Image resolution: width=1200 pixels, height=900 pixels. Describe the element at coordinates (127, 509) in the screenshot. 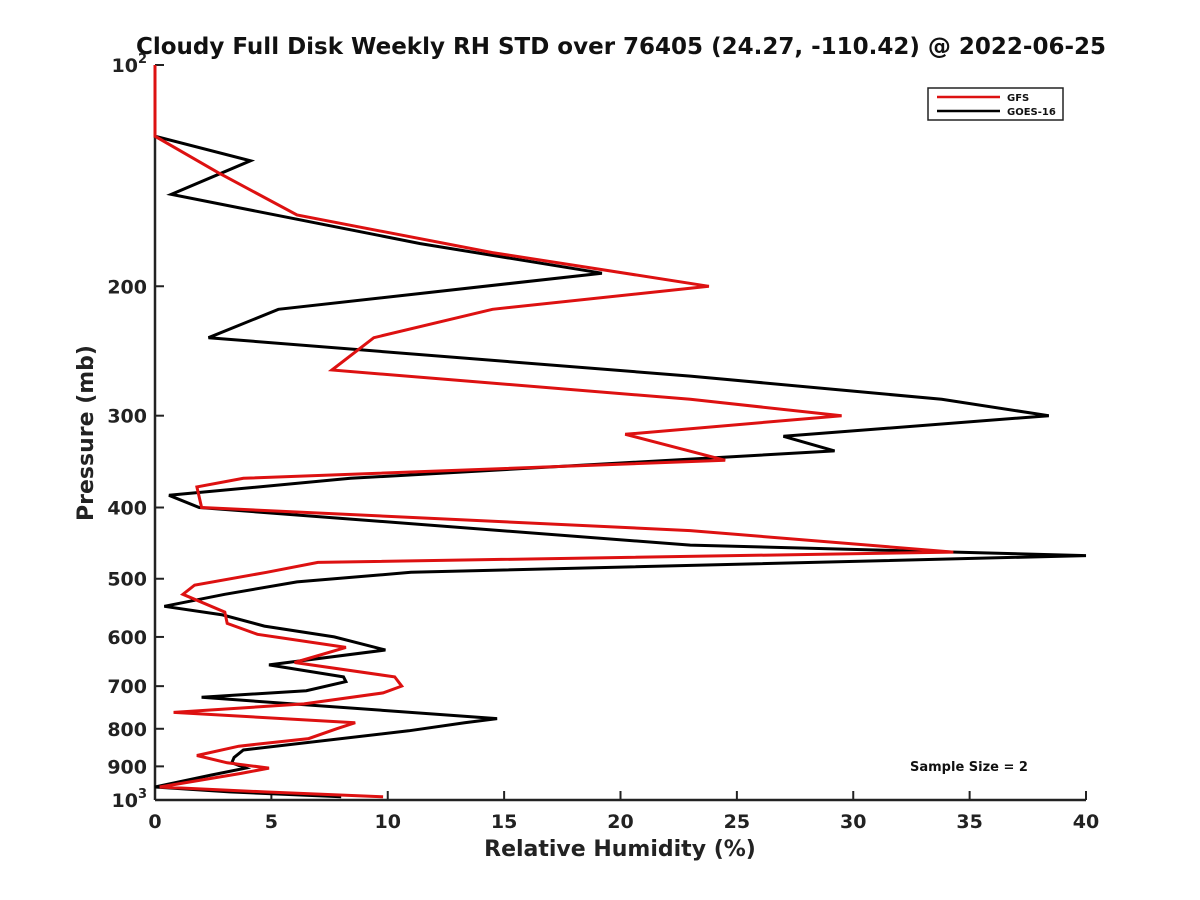

I see `y-tick-label: 400` at that location.